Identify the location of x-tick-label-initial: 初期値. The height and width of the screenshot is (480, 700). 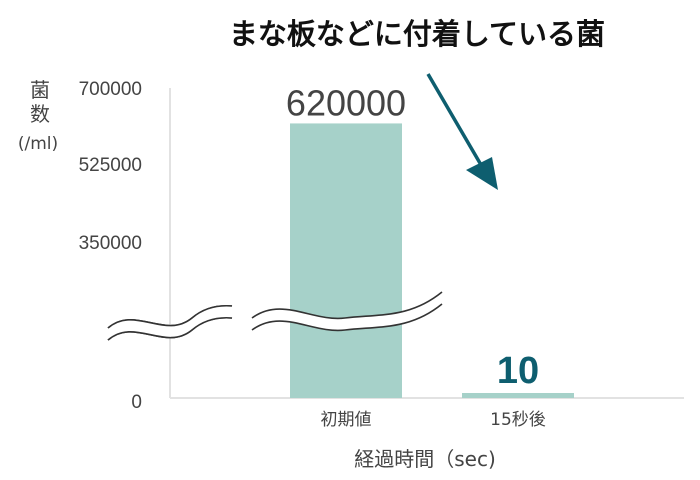
(346, 420).